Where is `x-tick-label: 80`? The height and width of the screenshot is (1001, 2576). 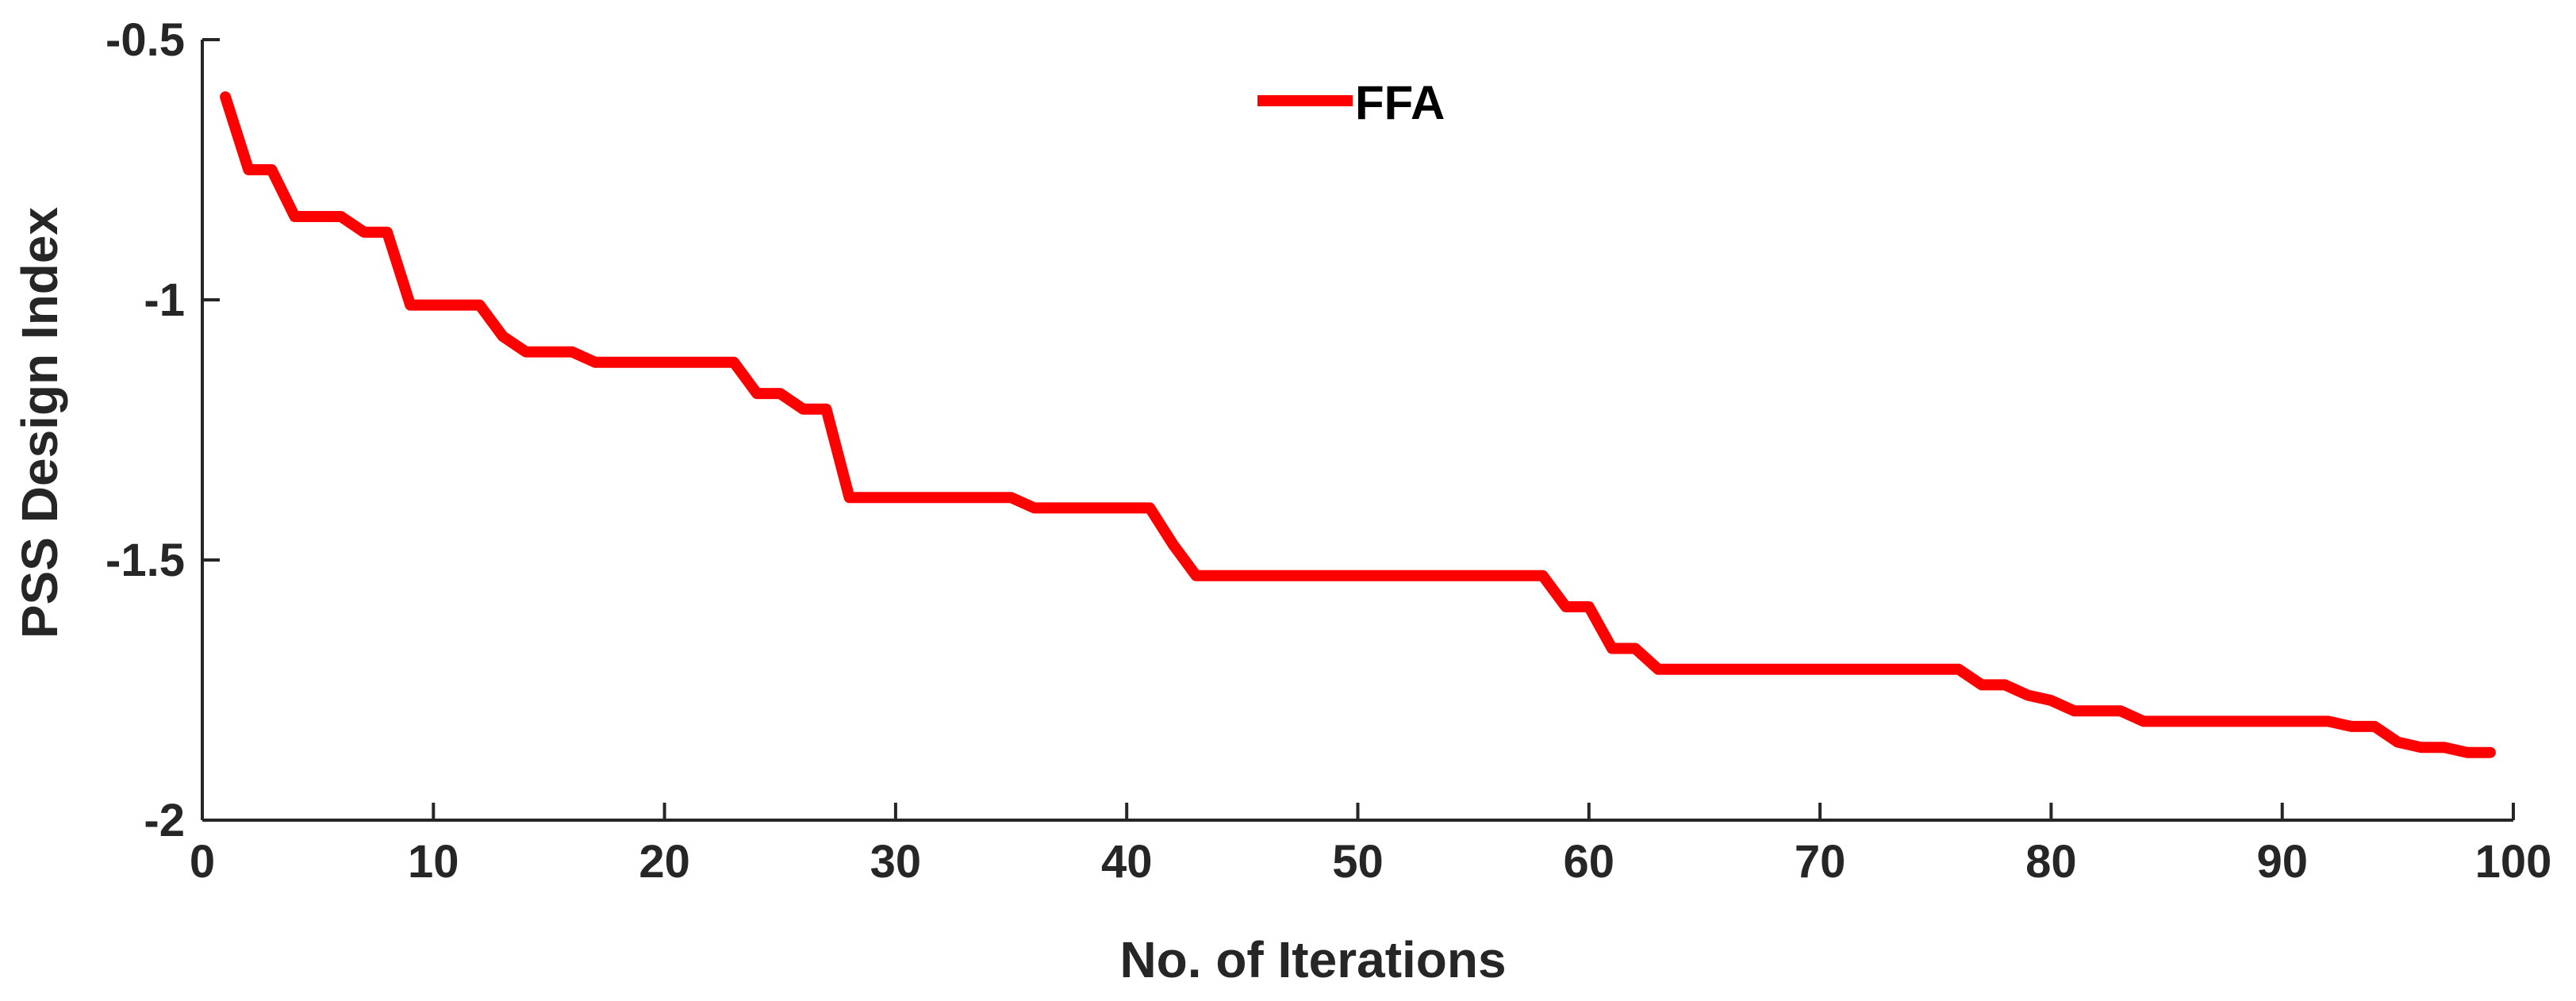 x-tick-label: 80 is located at coordinates (2051, 862).